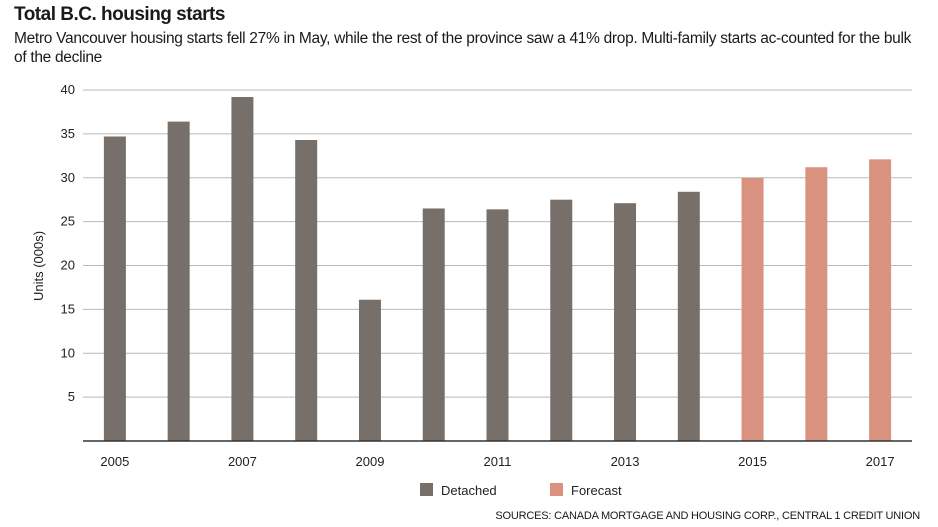  What do you see at coordinates (625, 461) in the screenshot?
I see `x-tick-label: 2013` at bounding box center [625, 461].